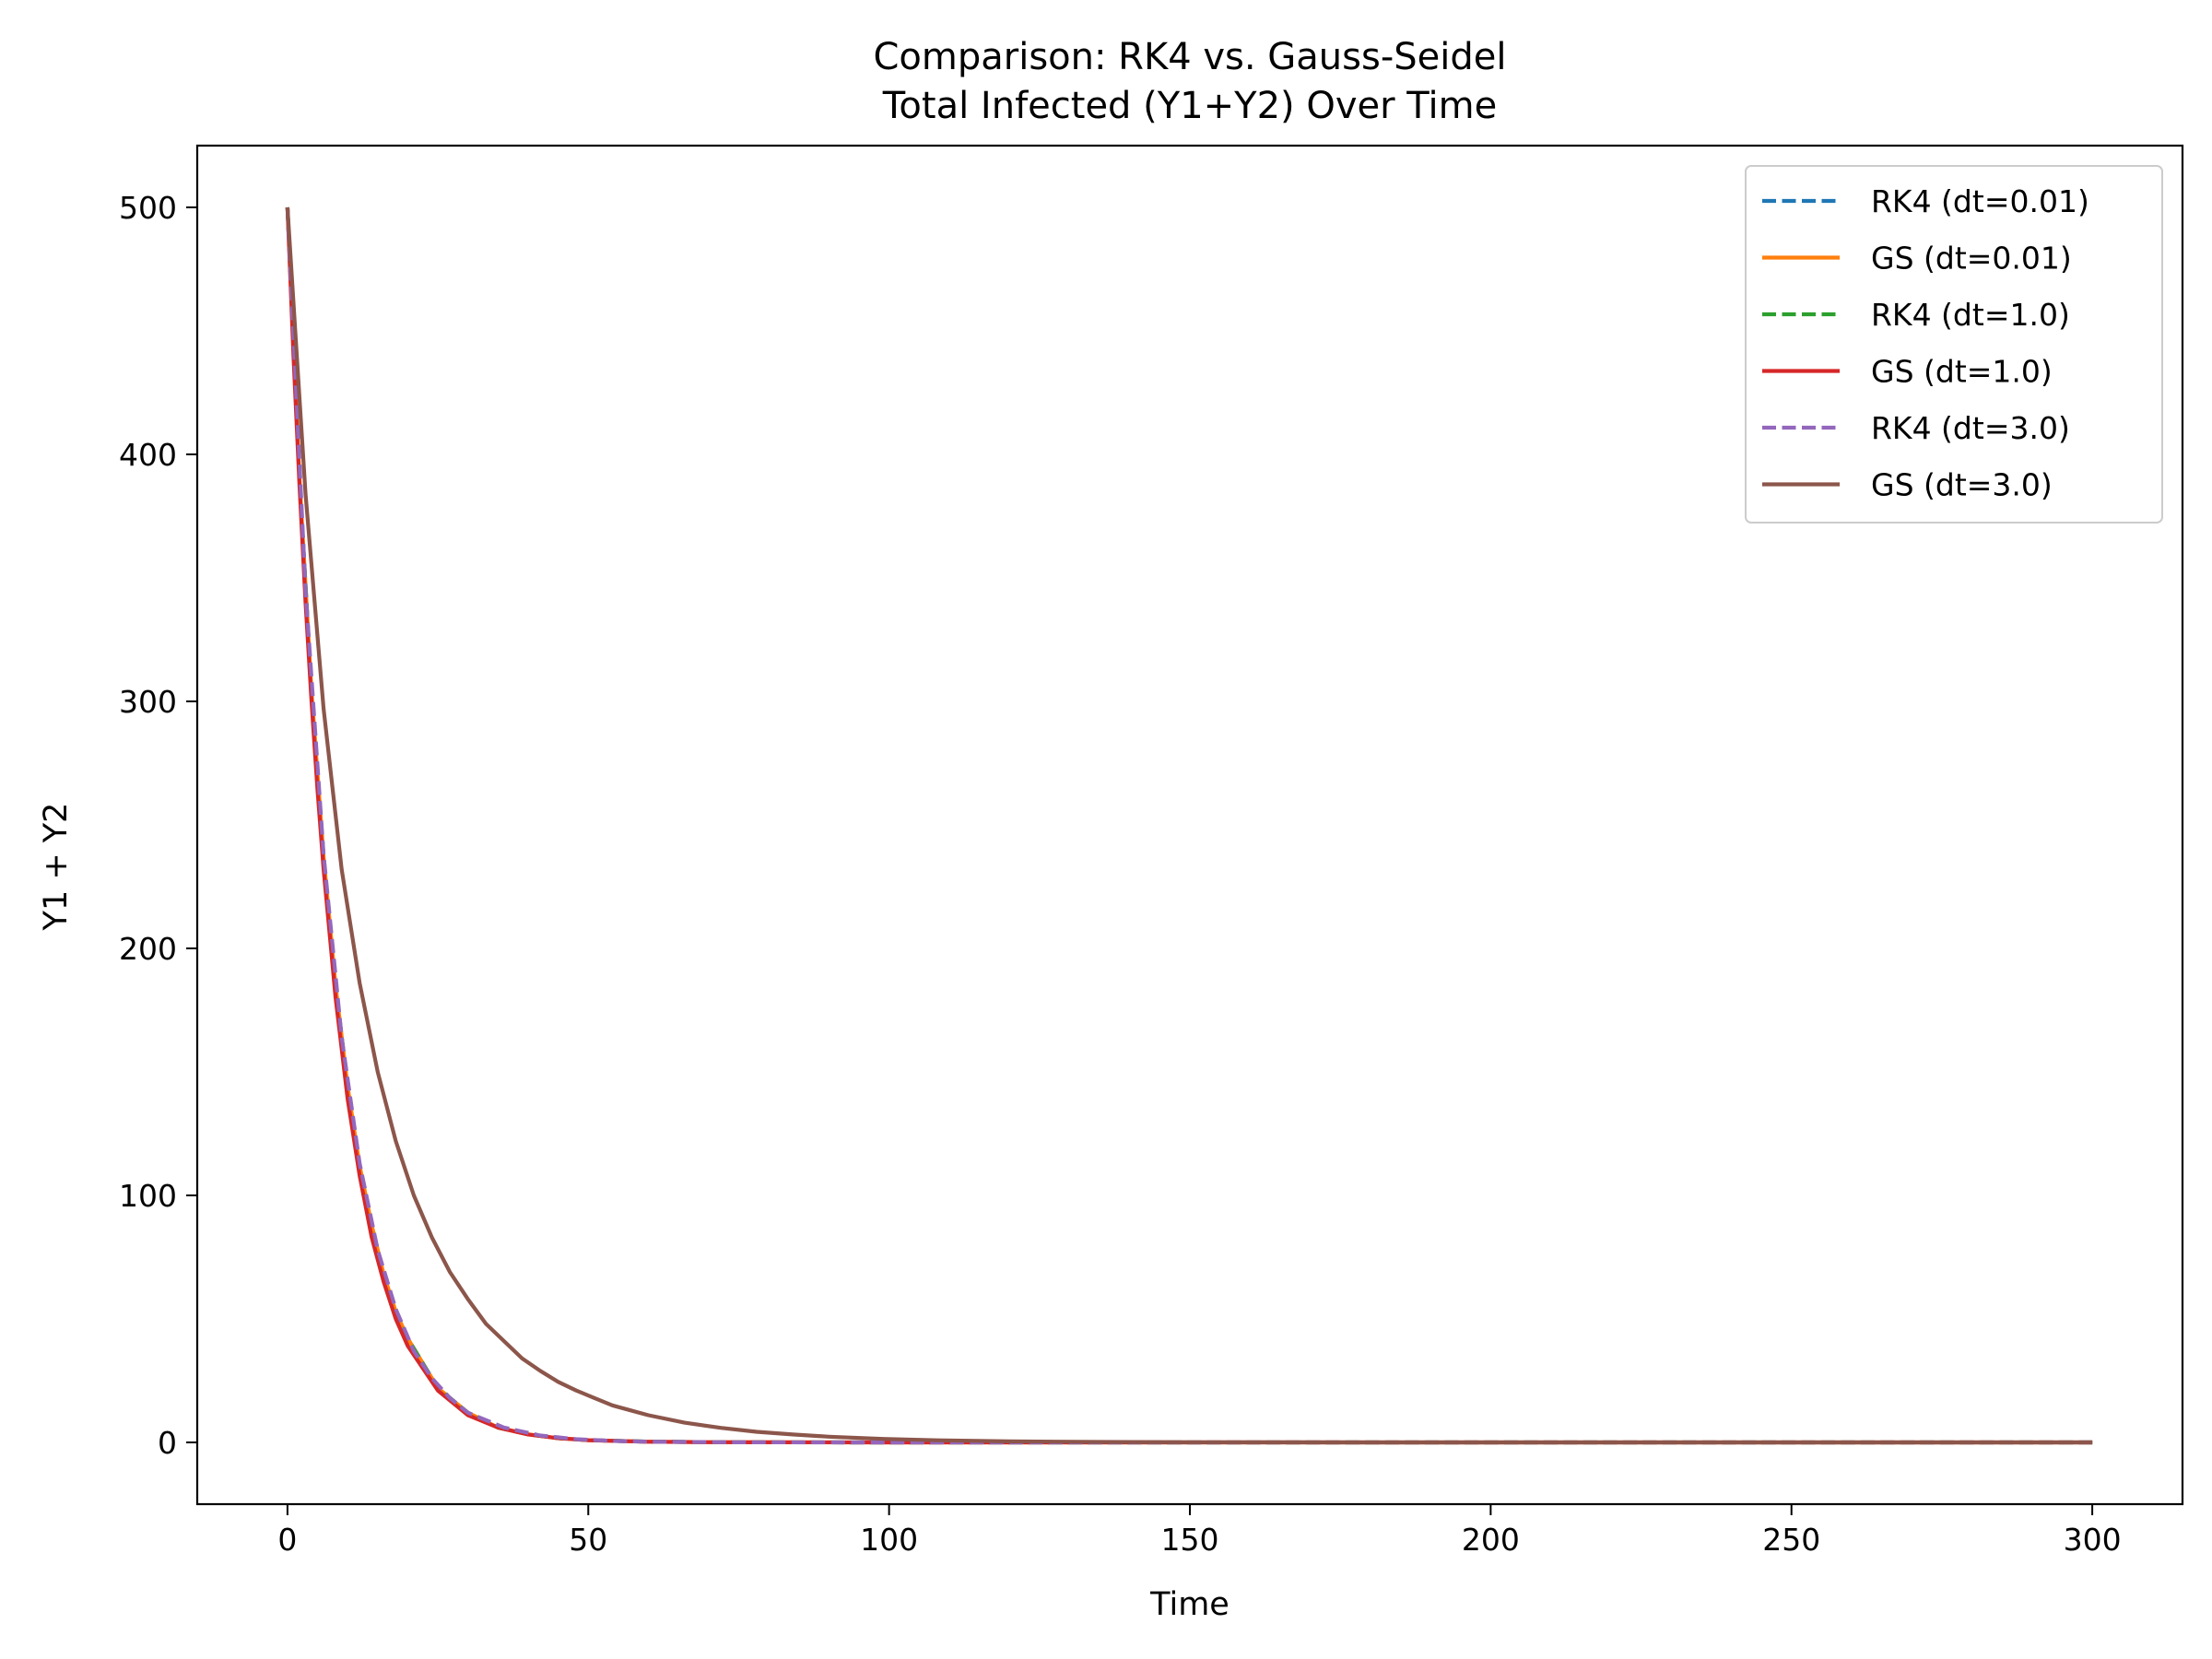 The image size is (2212, 1659). Describe the element at coordinates (2093, 1540) in the screenshot. I see `x-tick-label: 300` at that location.